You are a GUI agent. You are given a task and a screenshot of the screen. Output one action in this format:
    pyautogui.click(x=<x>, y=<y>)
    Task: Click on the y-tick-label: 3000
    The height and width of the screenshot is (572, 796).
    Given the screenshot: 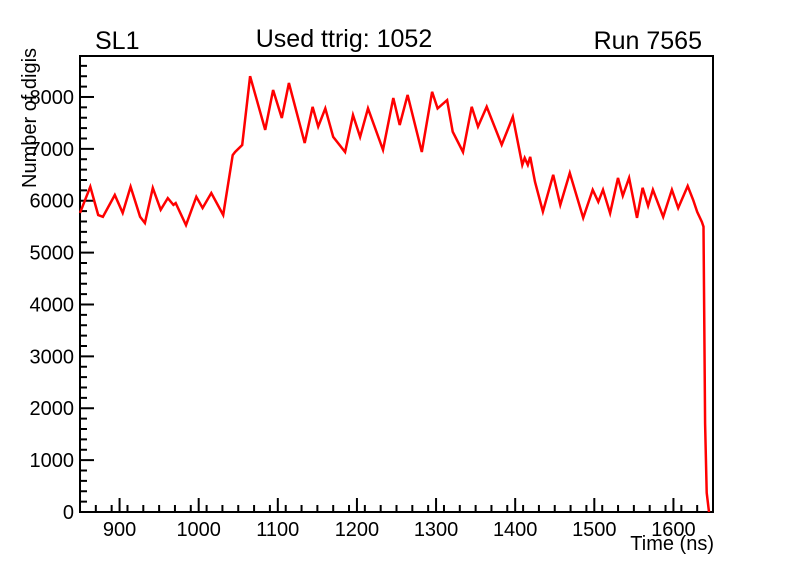 What is the action you would take?
    pyautogui.click(x=52, y=357)
    